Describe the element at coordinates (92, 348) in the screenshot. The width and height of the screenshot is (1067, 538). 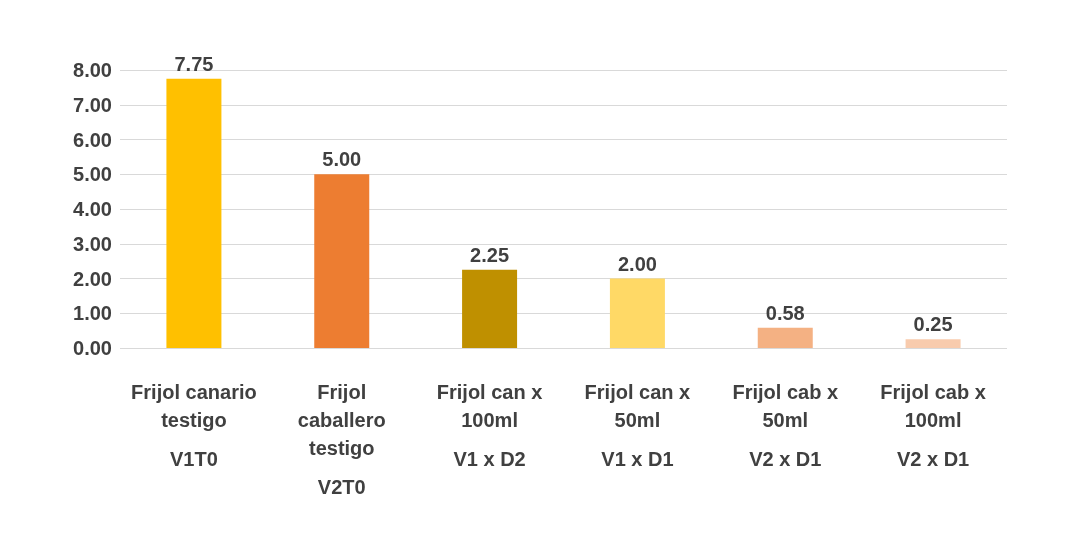
I see `y-tick-label: 0.00` at that location.